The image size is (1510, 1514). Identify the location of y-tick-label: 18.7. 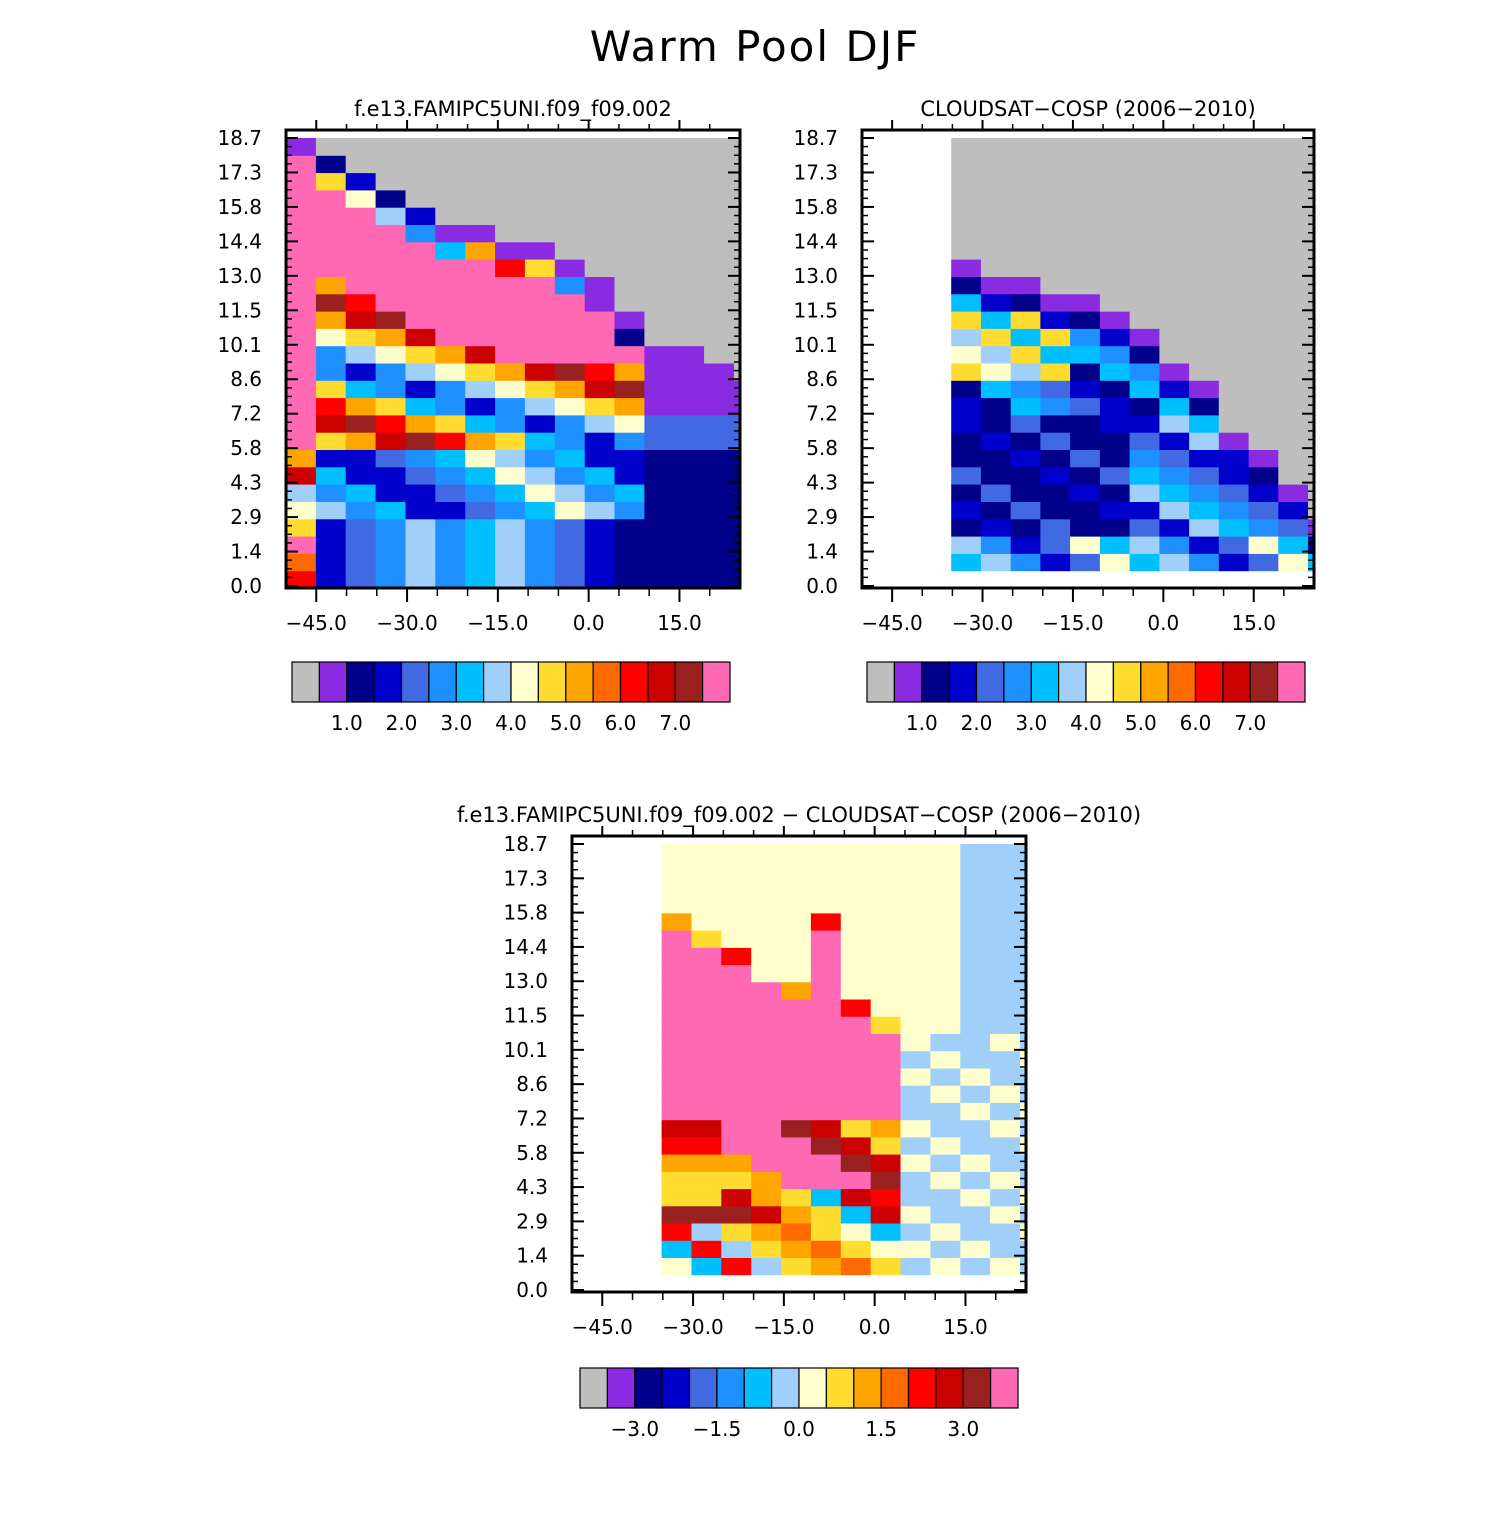
(815, 138).